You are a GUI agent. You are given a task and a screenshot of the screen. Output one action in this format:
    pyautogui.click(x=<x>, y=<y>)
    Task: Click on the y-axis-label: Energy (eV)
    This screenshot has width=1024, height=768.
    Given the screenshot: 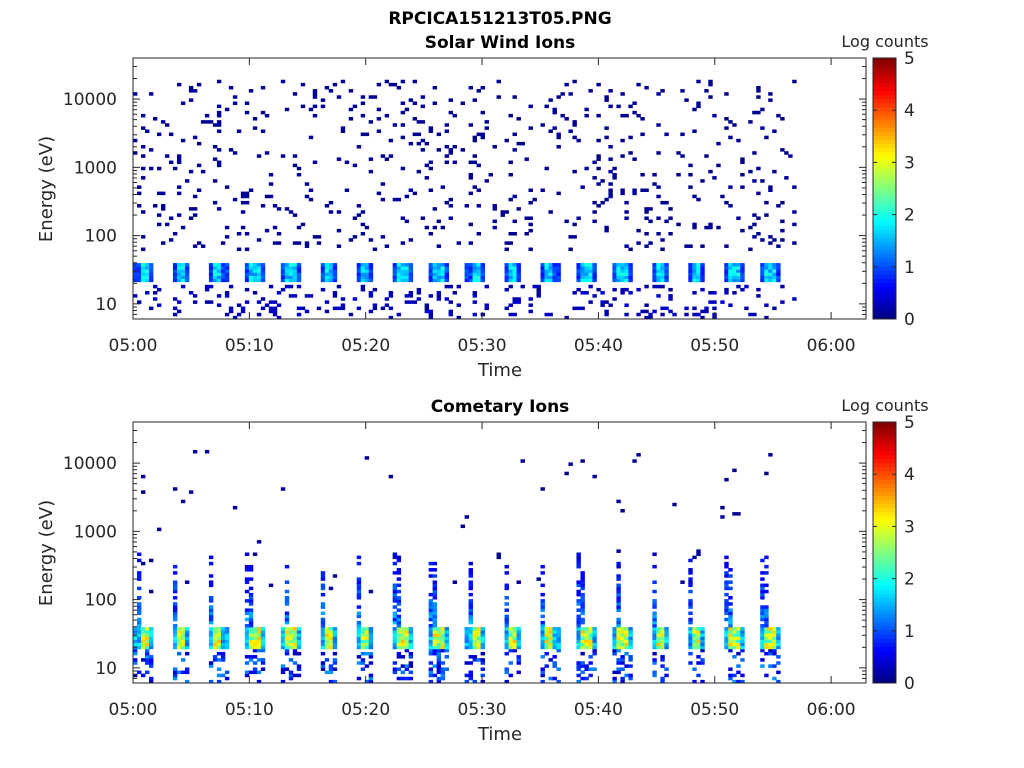 What is the action you would take?
    pyautogui.click(x=46, y=189)
    